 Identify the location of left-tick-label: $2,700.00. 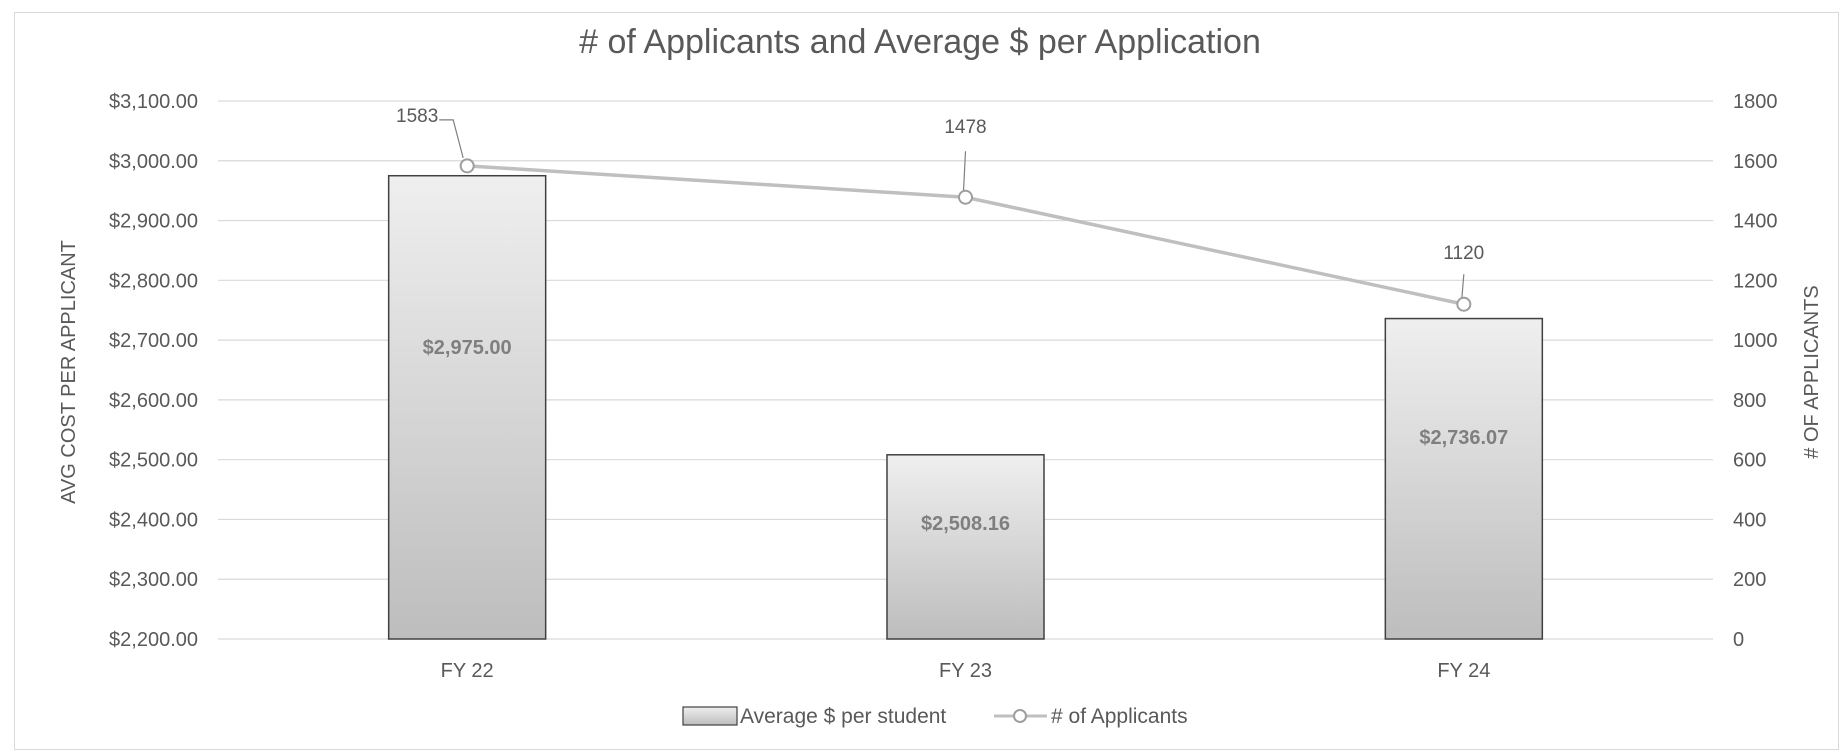
(153, 341).